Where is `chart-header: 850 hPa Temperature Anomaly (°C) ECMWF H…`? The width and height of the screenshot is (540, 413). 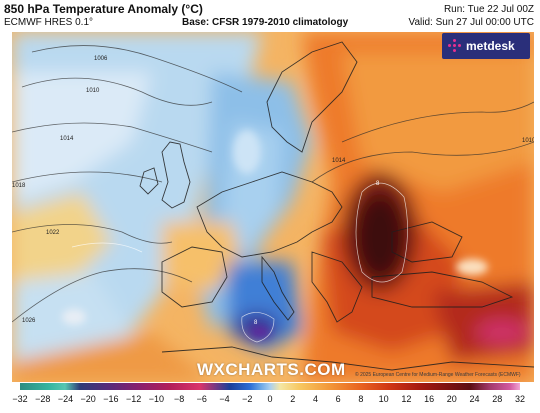
chart-header: 850 hPa Temperature Anomaly (°C) ECMWF H… is located at coordinates (270, 16).